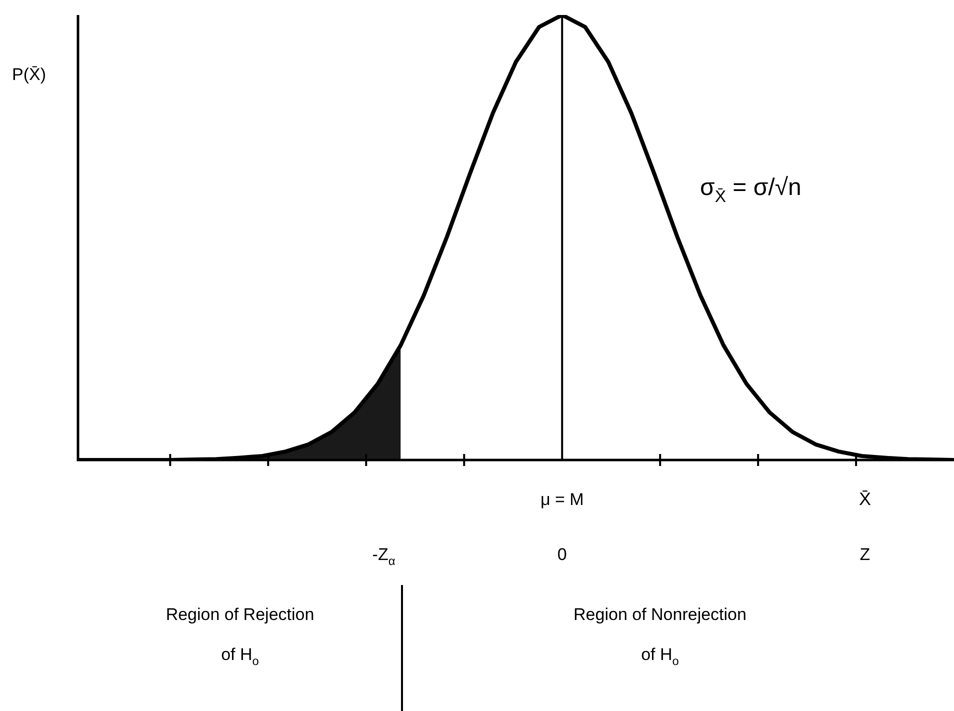 The width and height of the screenshot is (954, 711). I want to click on text: Z, so click(865, 554).